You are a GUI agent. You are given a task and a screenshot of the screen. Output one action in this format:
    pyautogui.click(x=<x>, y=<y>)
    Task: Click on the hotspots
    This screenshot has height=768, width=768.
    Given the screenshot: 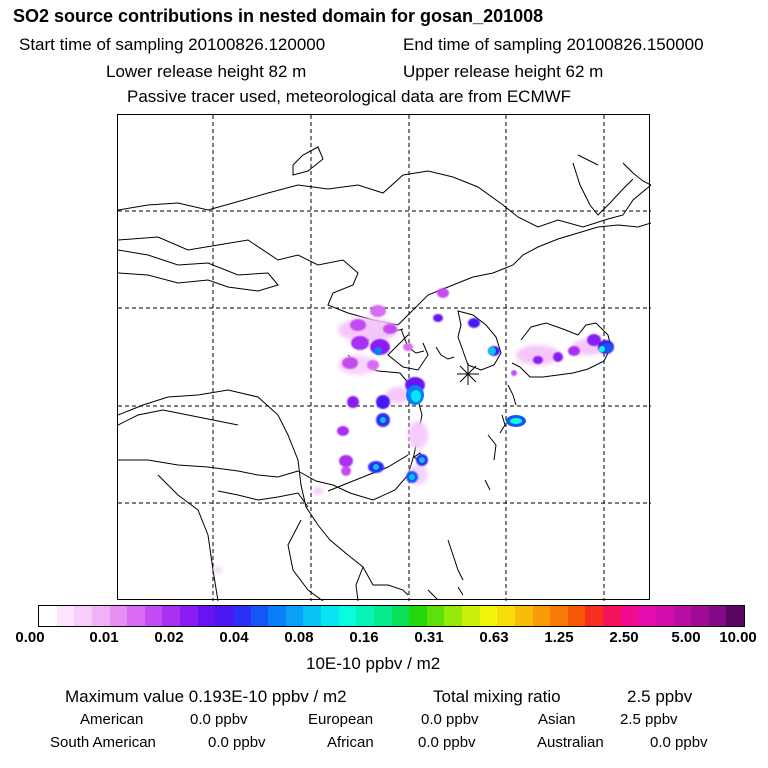 What is the action you would take?
    pyautogui.click(x=493, y=411)
    